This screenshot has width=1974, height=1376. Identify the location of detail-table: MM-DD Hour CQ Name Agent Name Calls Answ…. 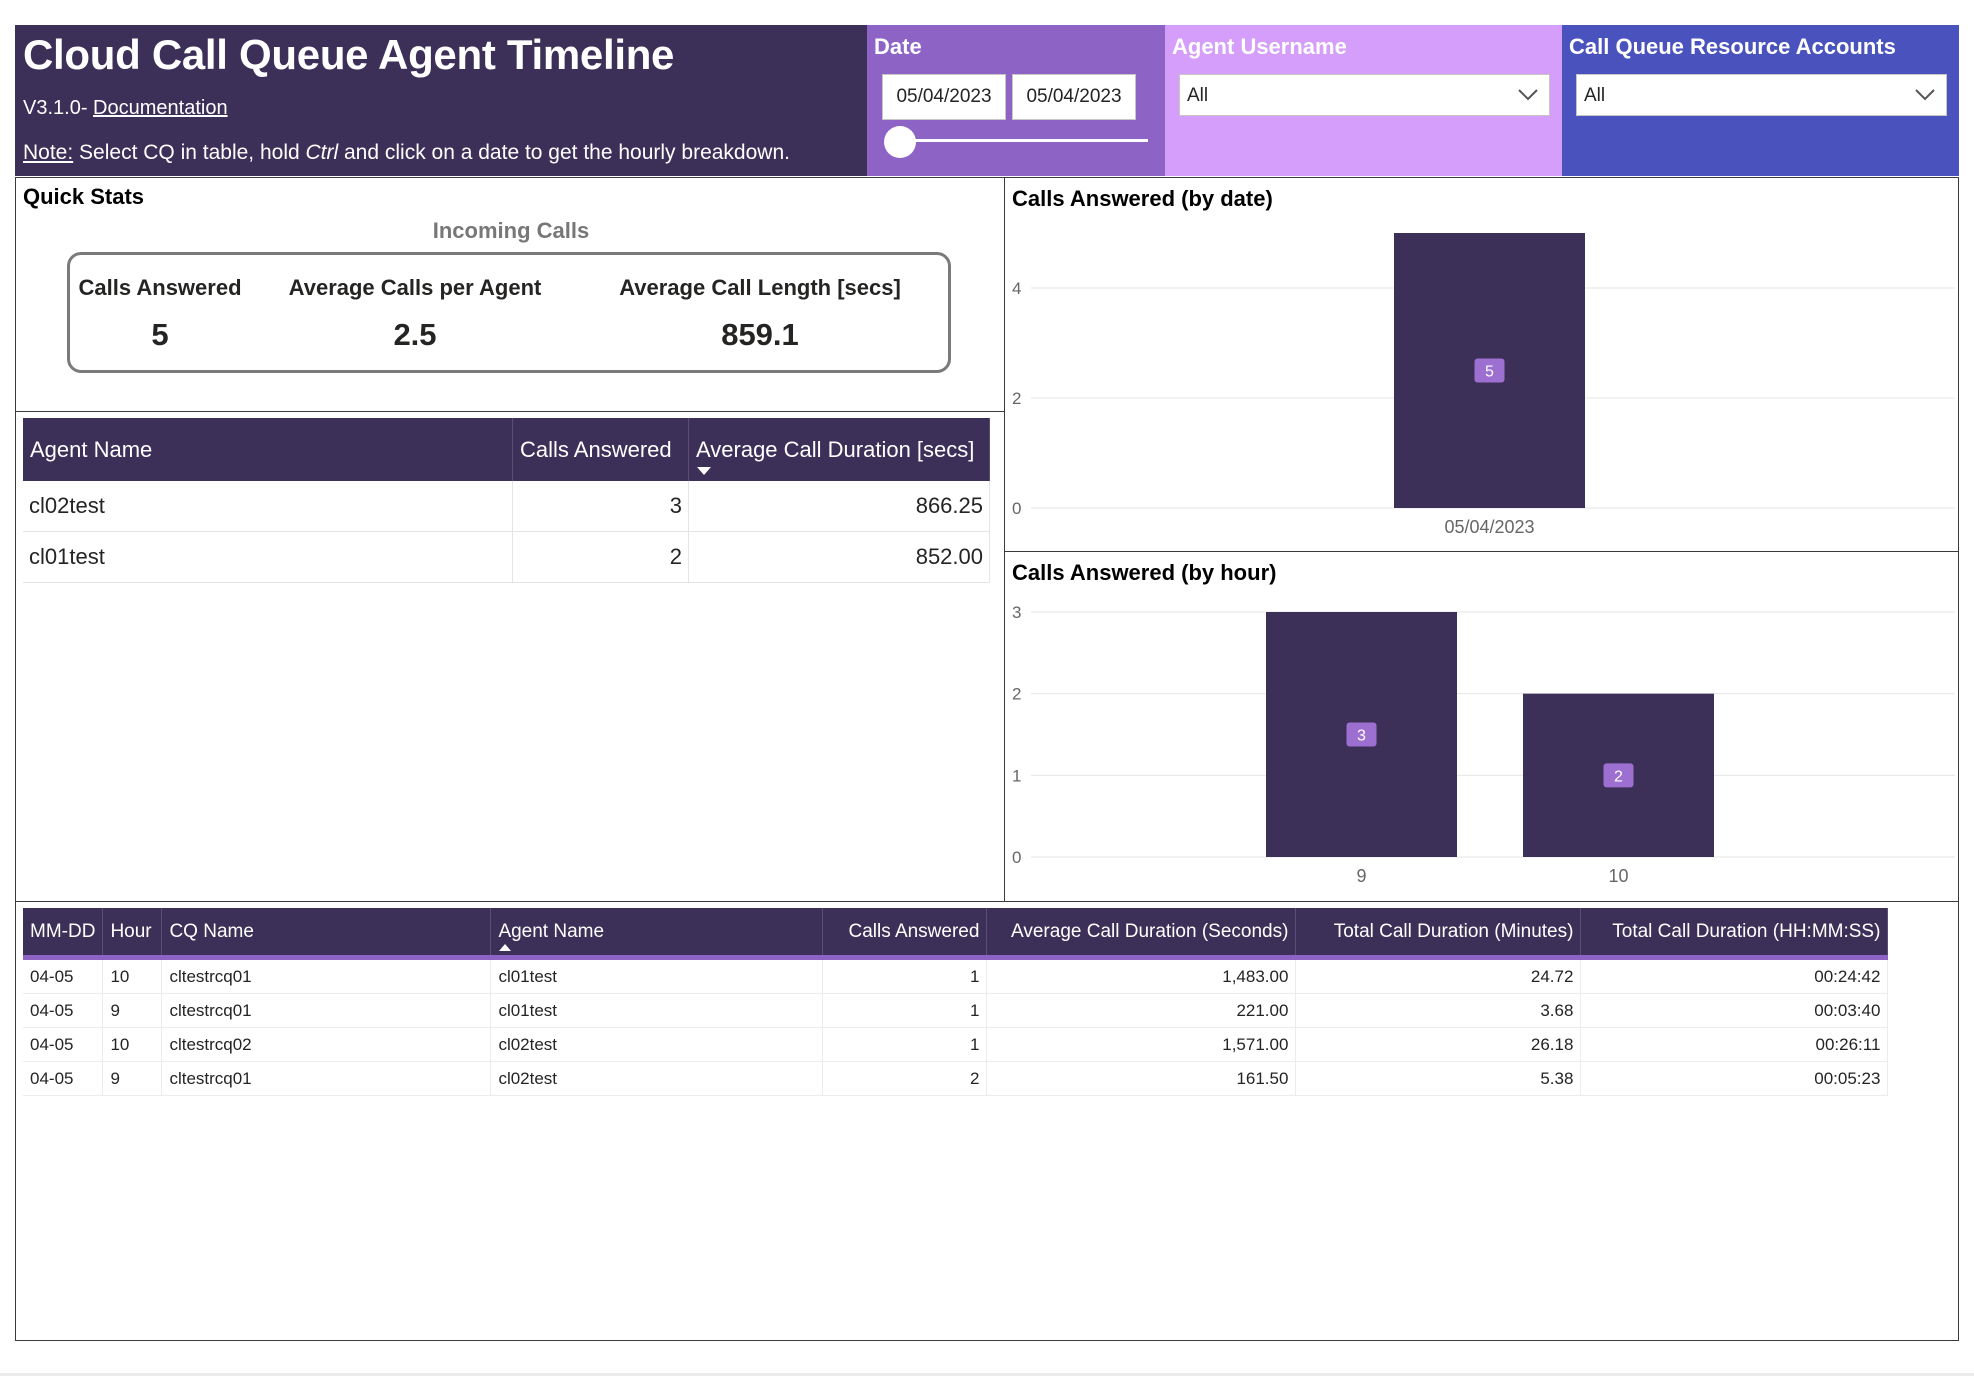
(956, 1002).